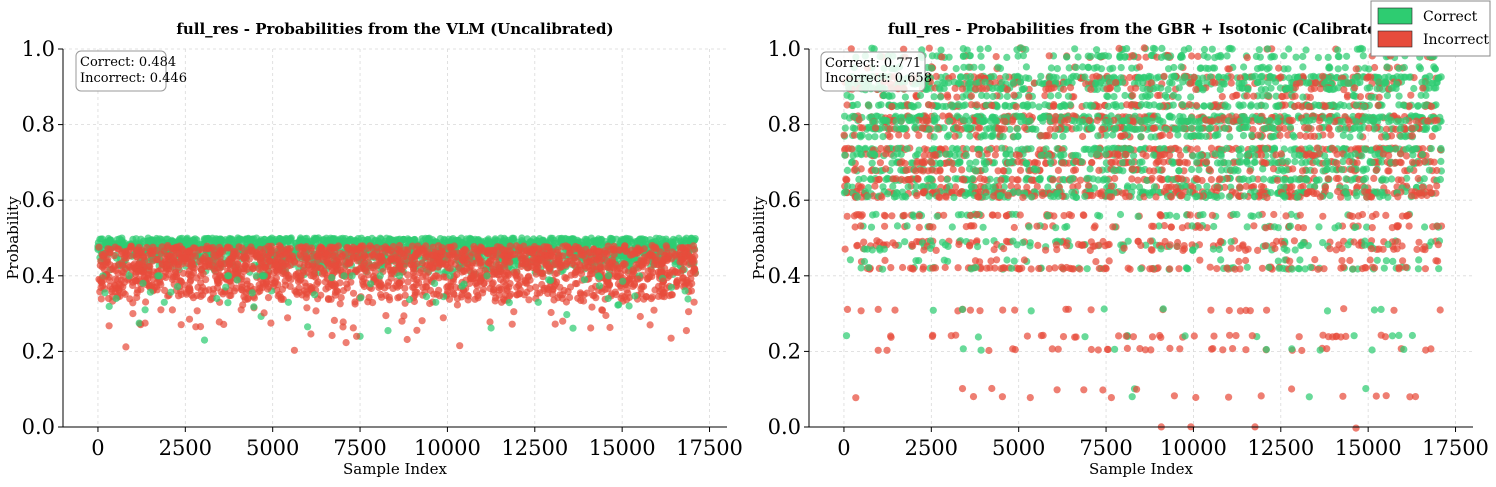 The width and height of the screenshot is (1496, 487). Describe the element at coordinates (185, 448) in the screenshot. I see `x-tick-label: 2500` at that location.